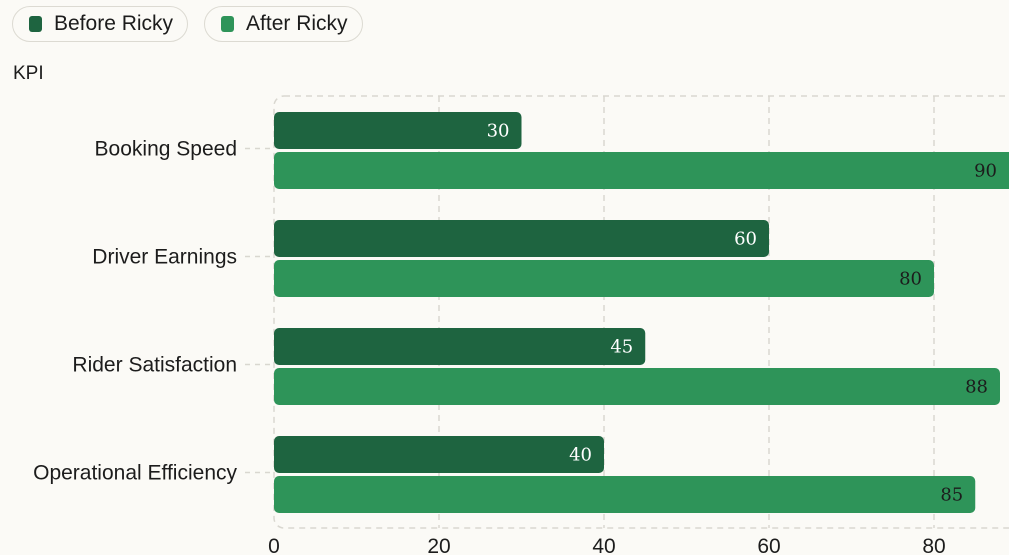  Describe the element at coordinates (164, 257) in the screenshot. I see `category-label: Driver Earnings` at that location.